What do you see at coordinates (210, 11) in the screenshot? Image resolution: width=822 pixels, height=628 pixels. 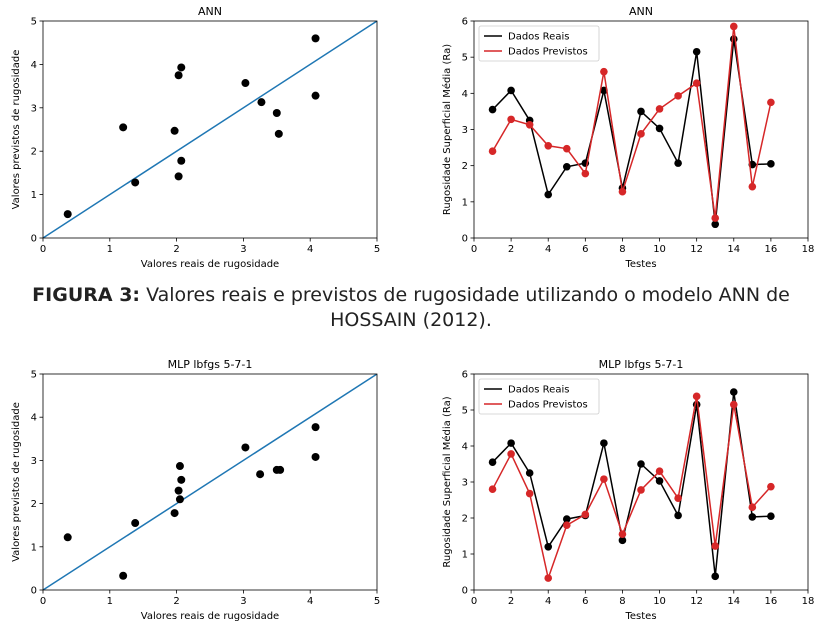 I see `chart-title: ANN` at bounding box center [210, 11].